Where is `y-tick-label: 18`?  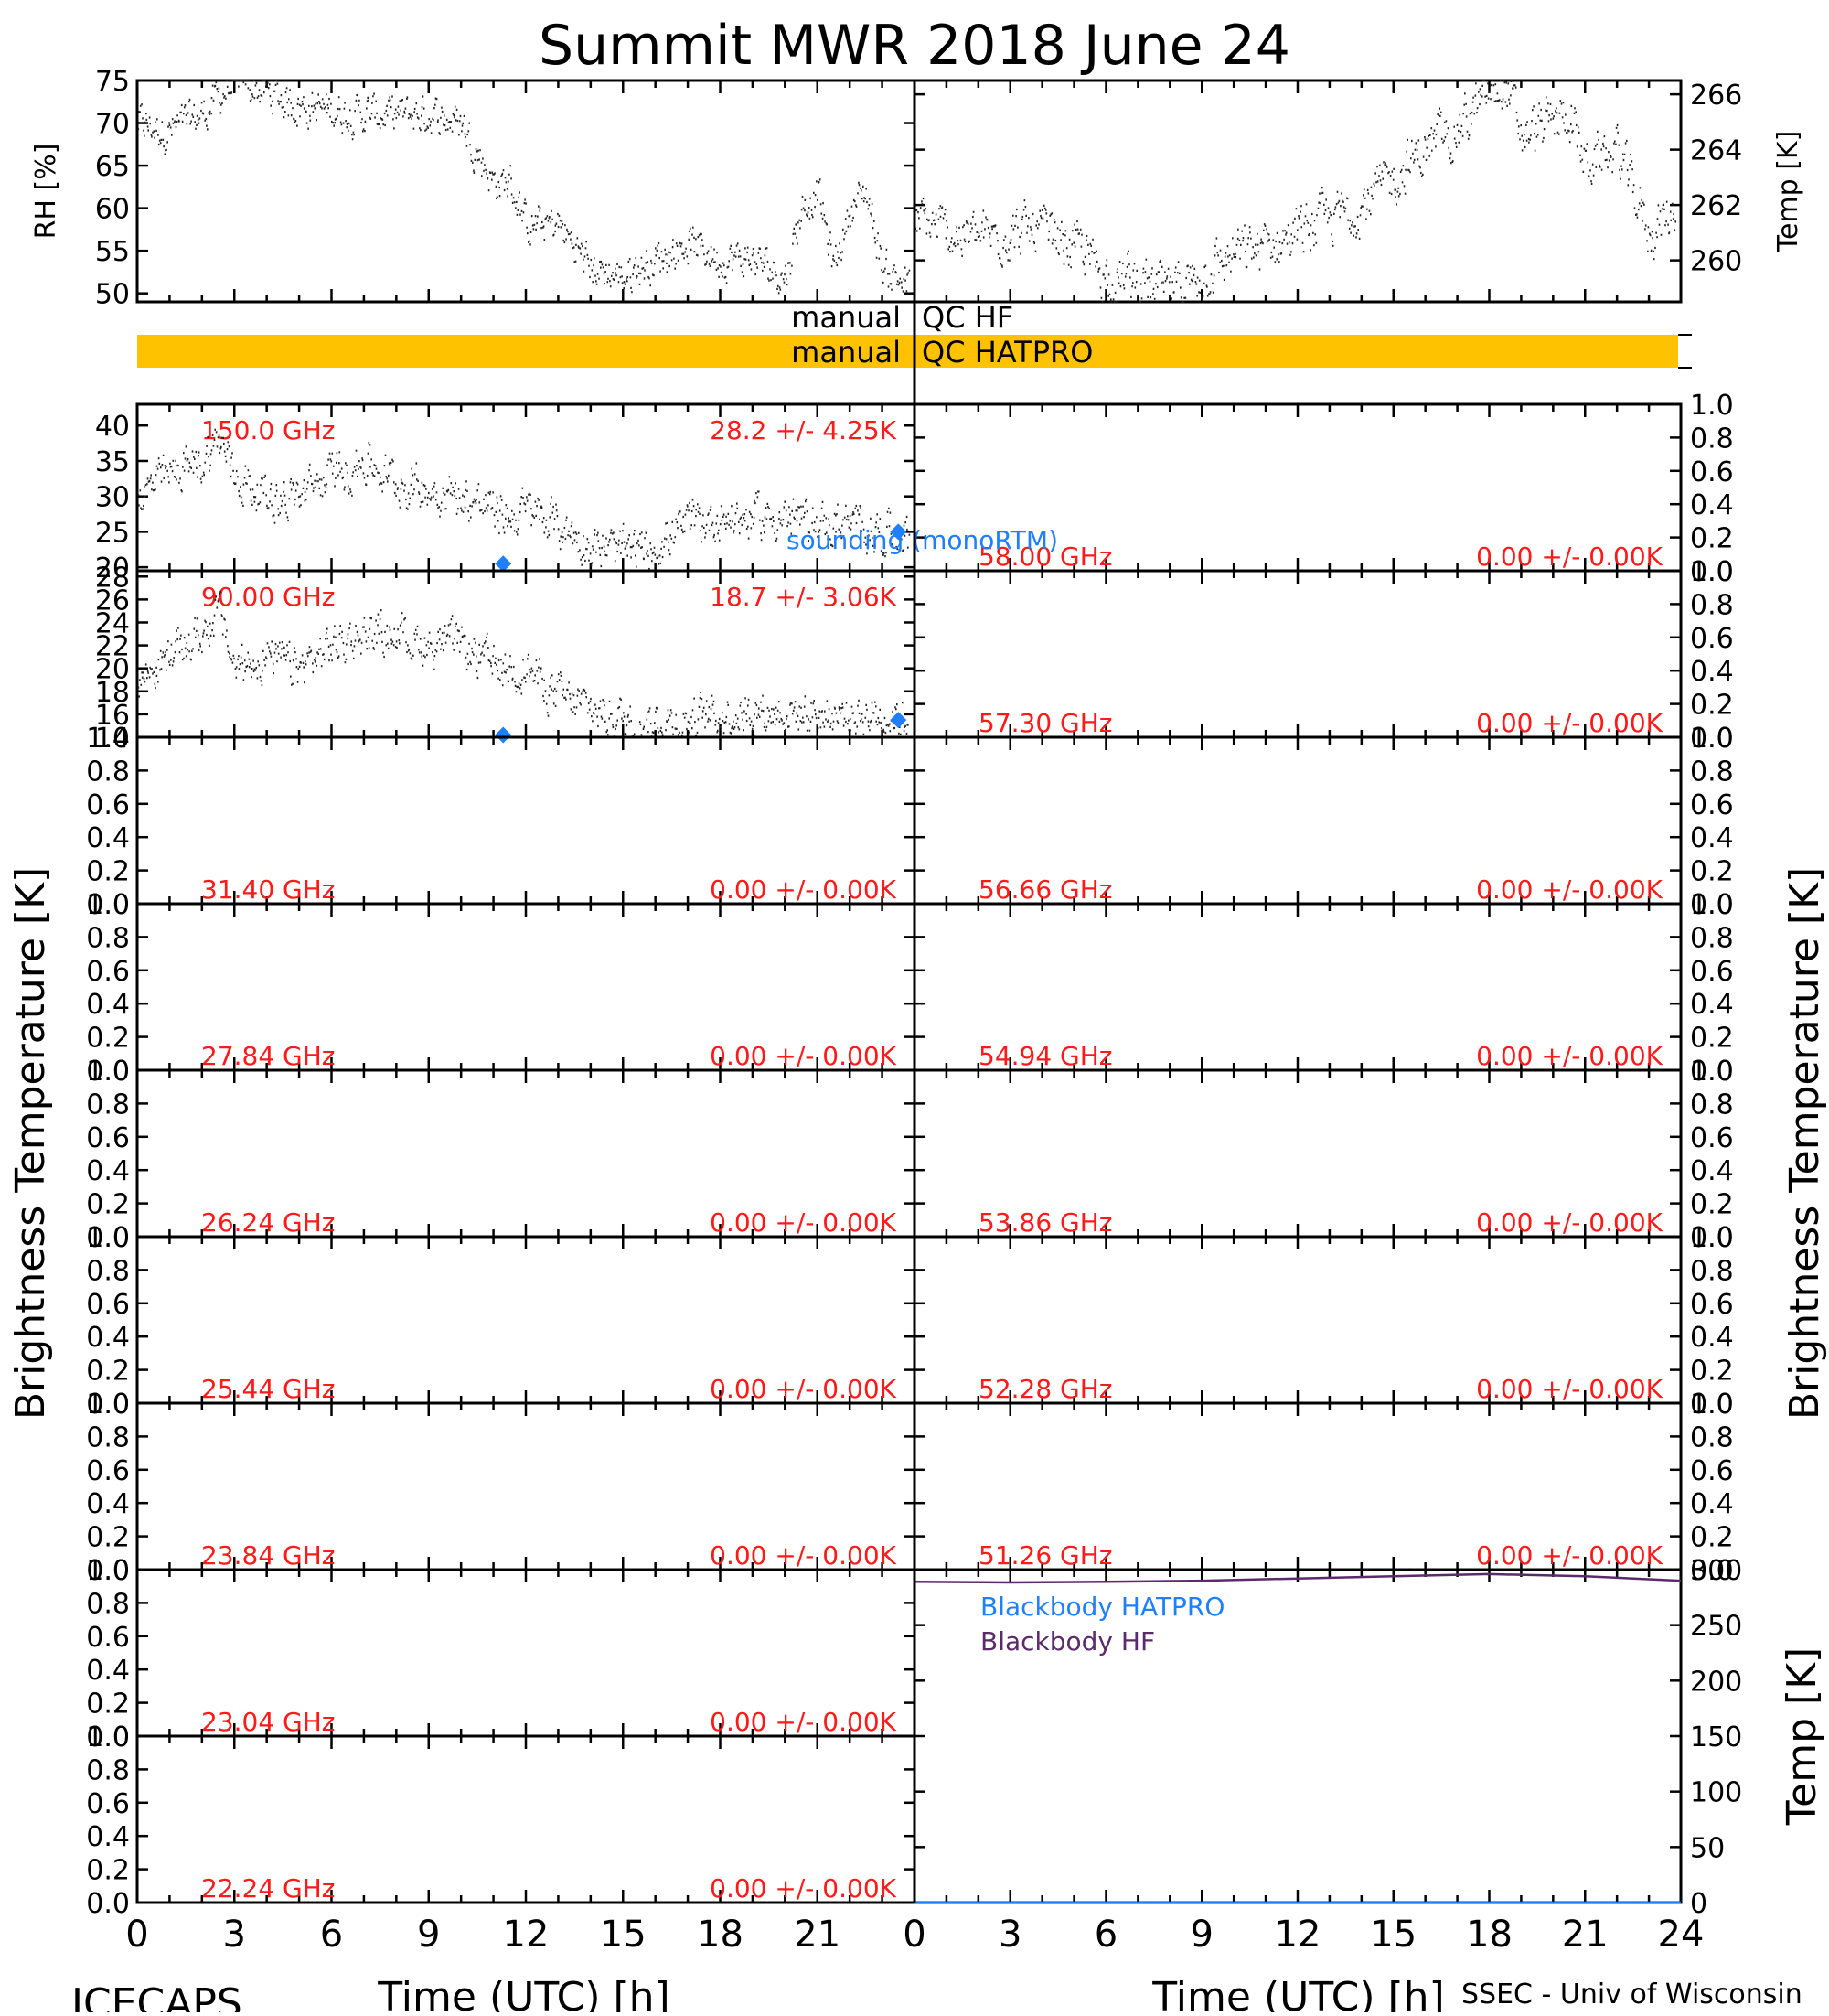
y-tick-label: 18 is located at coordinates (112, 693).